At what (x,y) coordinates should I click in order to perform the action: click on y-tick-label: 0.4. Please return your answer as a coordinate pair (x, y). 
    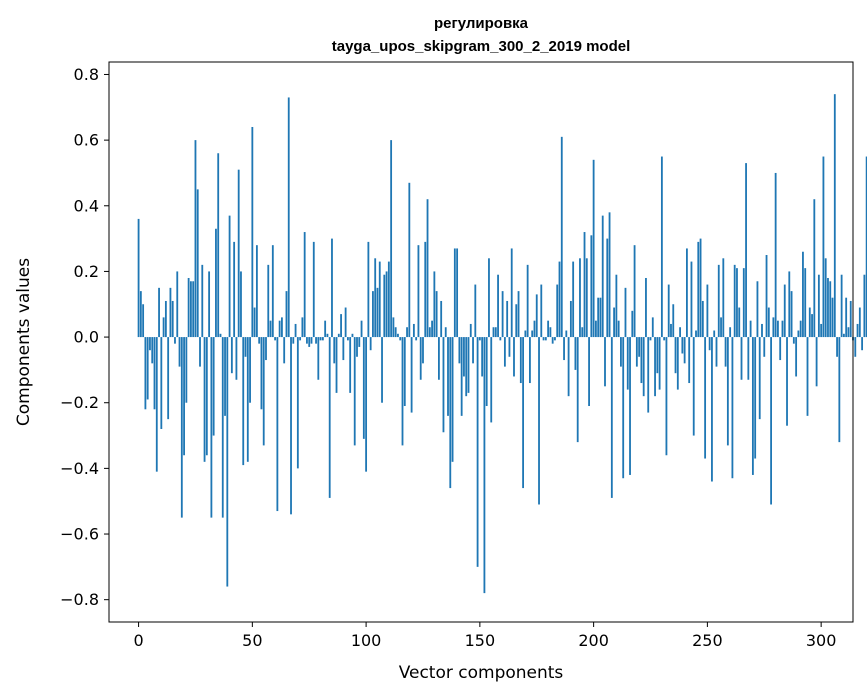
    Looking at the image, I should click on (86, 205).